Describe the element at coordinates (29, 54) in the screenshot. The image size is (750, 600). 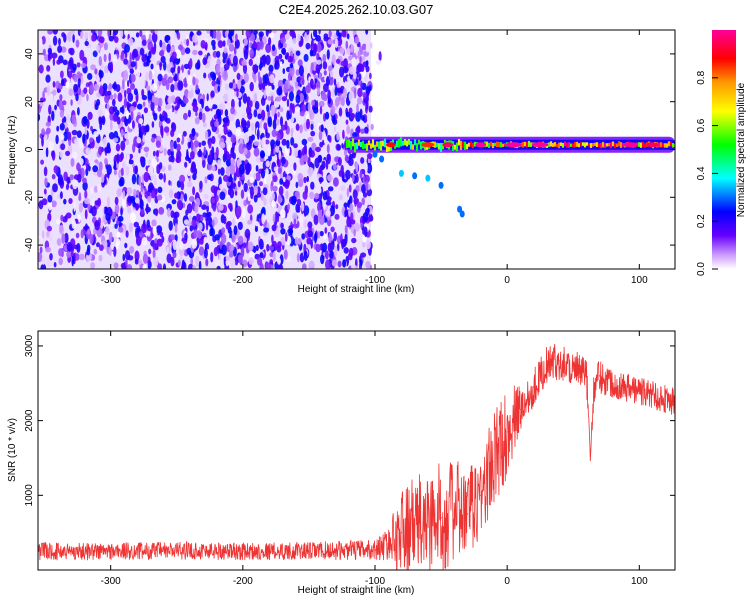
I see `y-tick-label: 40` at that location.